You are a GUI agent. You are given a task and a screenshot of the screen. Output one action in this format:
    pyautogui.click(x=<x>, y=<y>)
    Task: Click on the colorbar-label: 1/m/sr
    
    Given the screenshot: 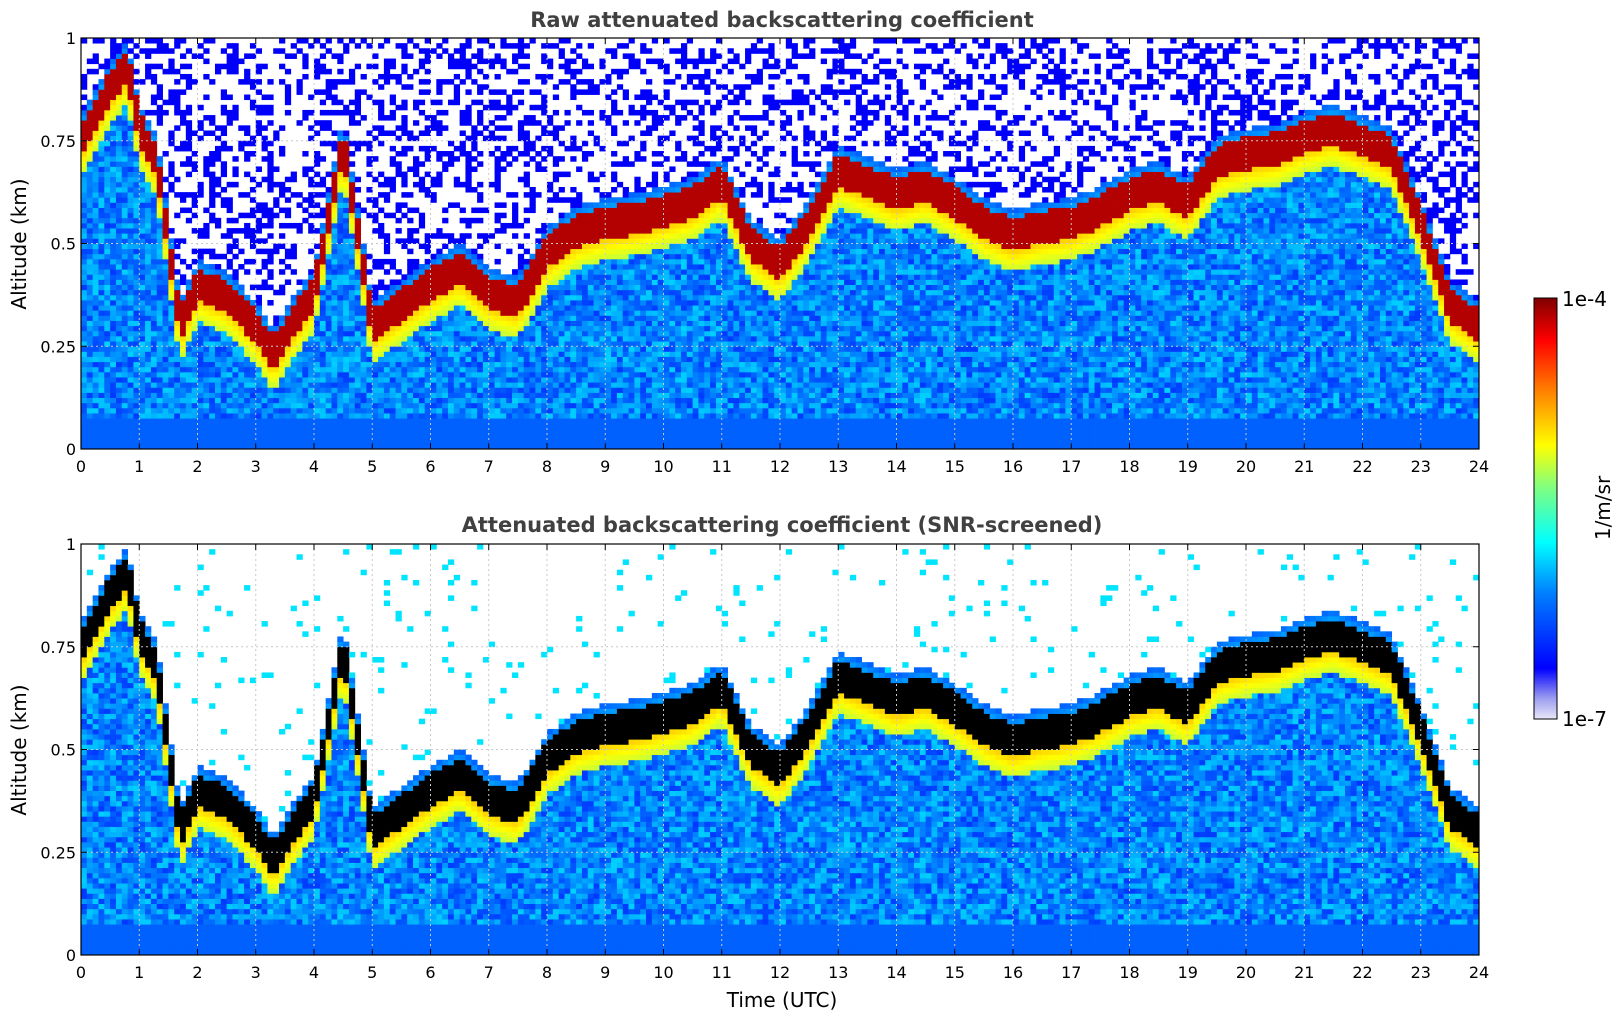 What is the action you would take?
    pyautogui.click(x=1603, y=507)
    